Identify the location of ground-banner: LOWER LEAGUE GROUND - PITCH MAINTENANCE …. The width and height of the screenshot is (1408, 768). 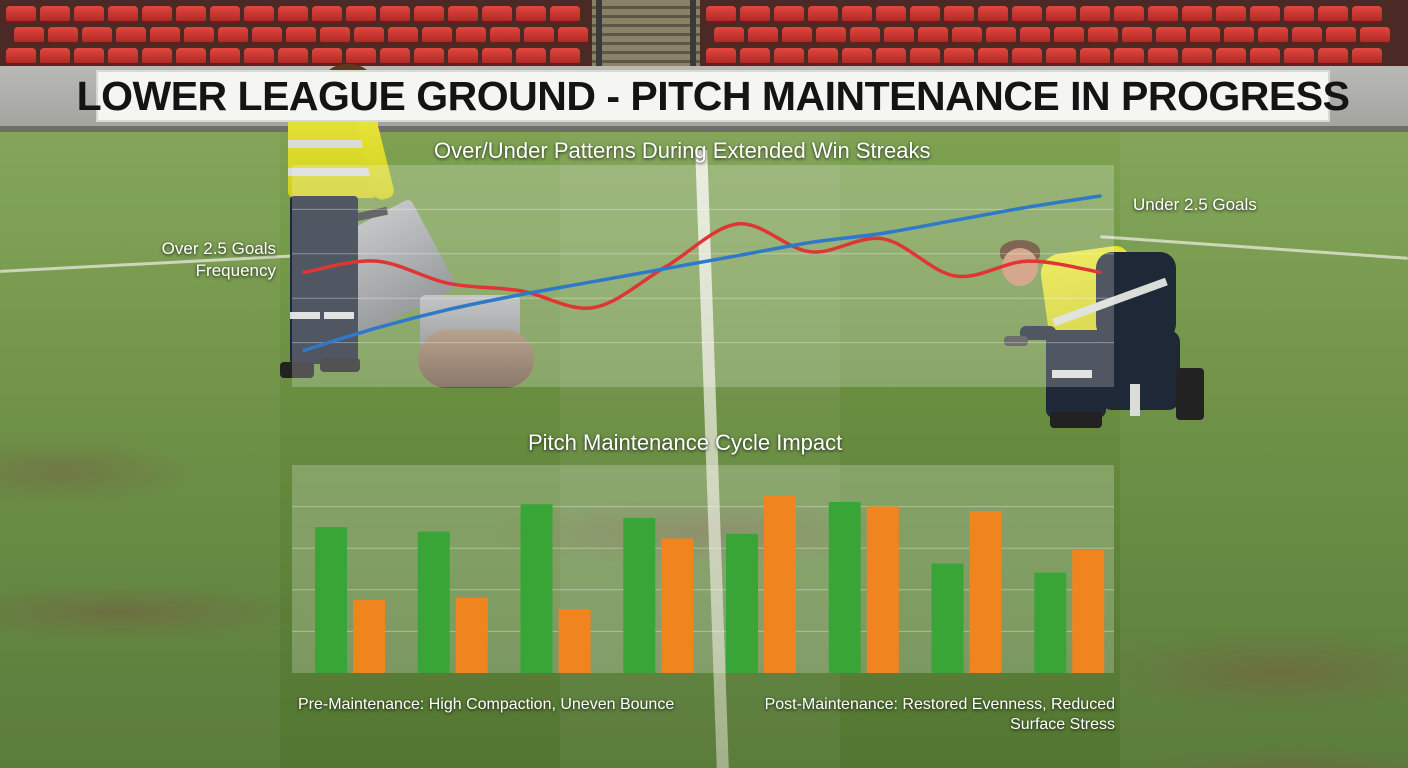
(713, 96).